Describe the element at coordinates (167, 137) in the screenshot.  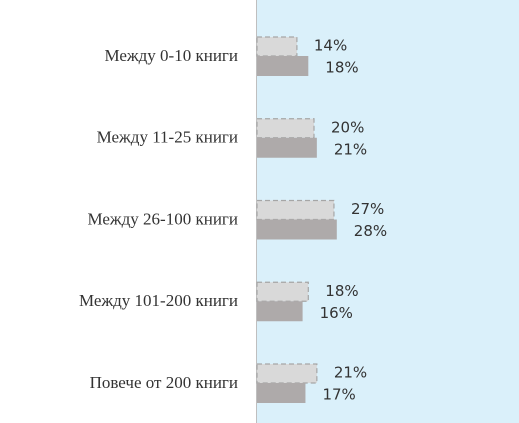
I see `category-label: Между 11-25 книги` at that location.